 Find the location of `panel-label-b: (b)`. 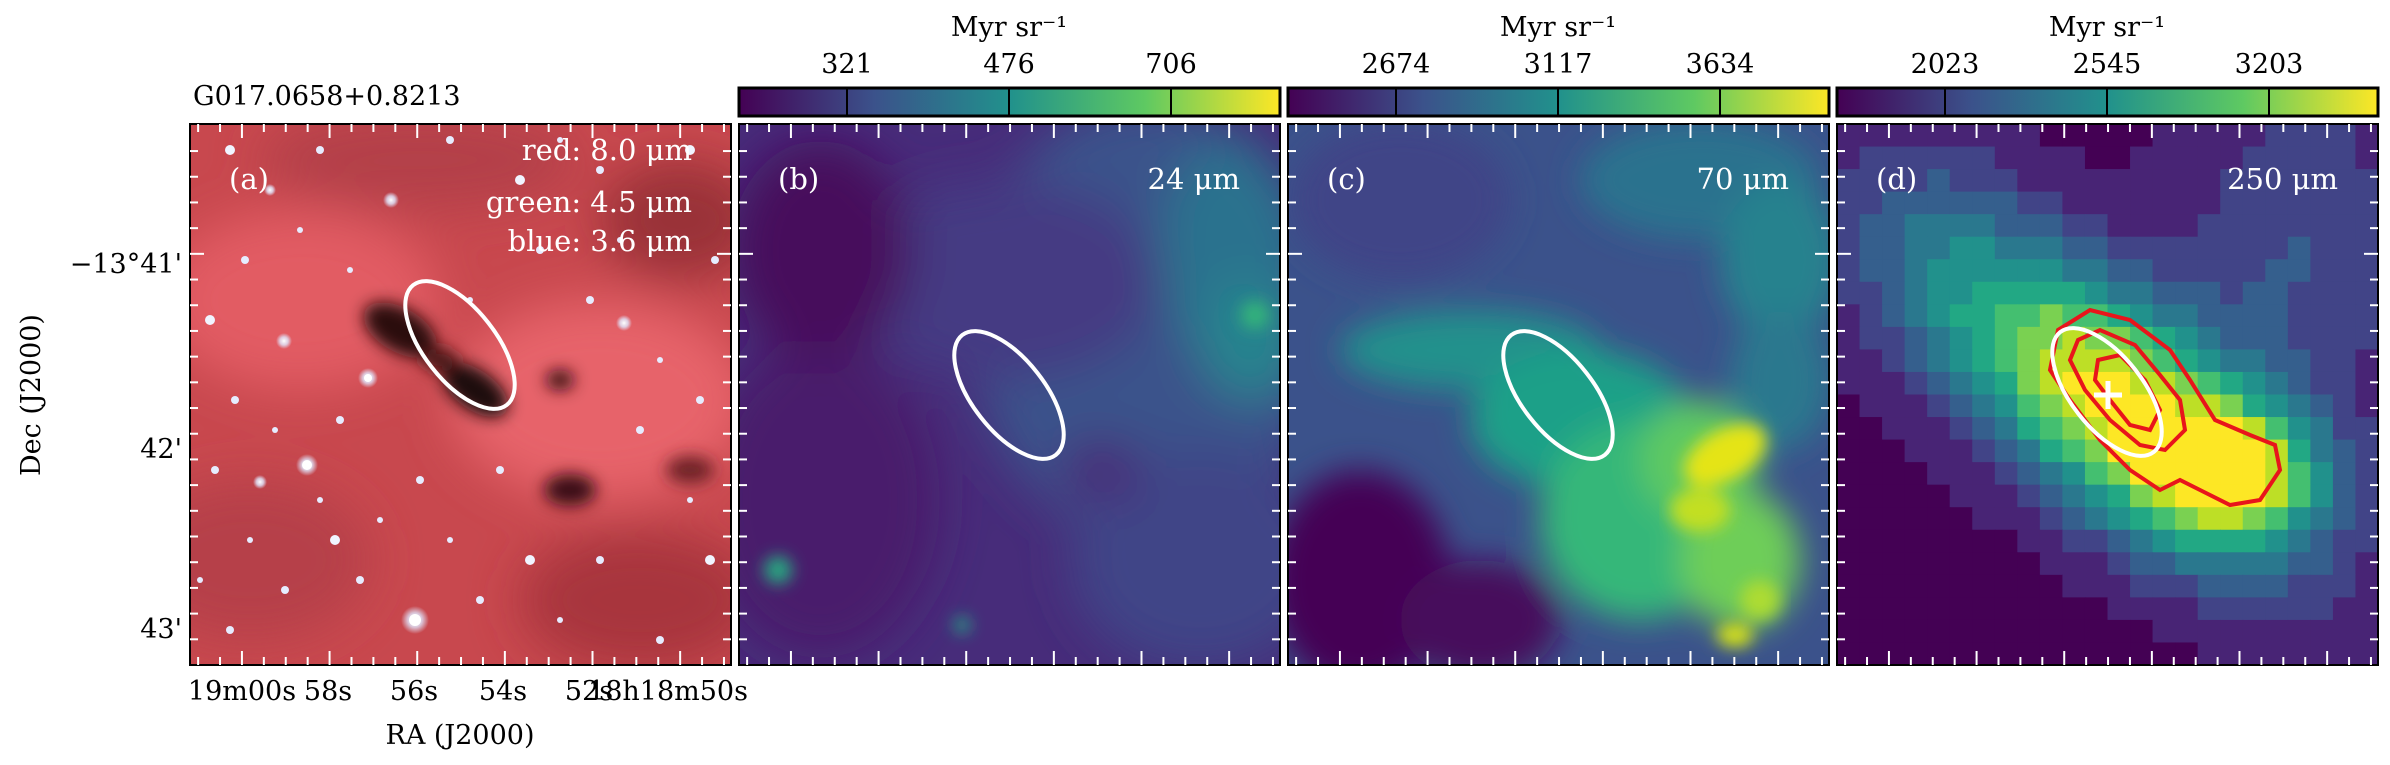

panel-label-b: (b) is located at coordinates (798, 179).